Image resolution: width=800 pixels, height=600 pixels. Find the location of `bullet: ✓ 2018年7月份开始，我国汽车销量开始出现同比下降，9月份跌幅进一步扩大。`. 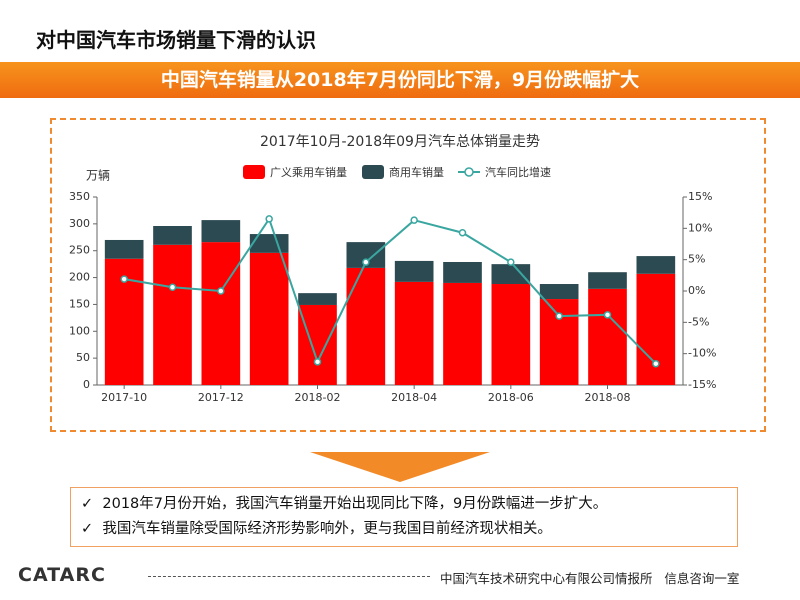

bullet: ✓ 2018年7月份开始，我国汽车销量开始出现同比下降，9月份跌幅进一步扩大。 is located at coordinates (344, 504).